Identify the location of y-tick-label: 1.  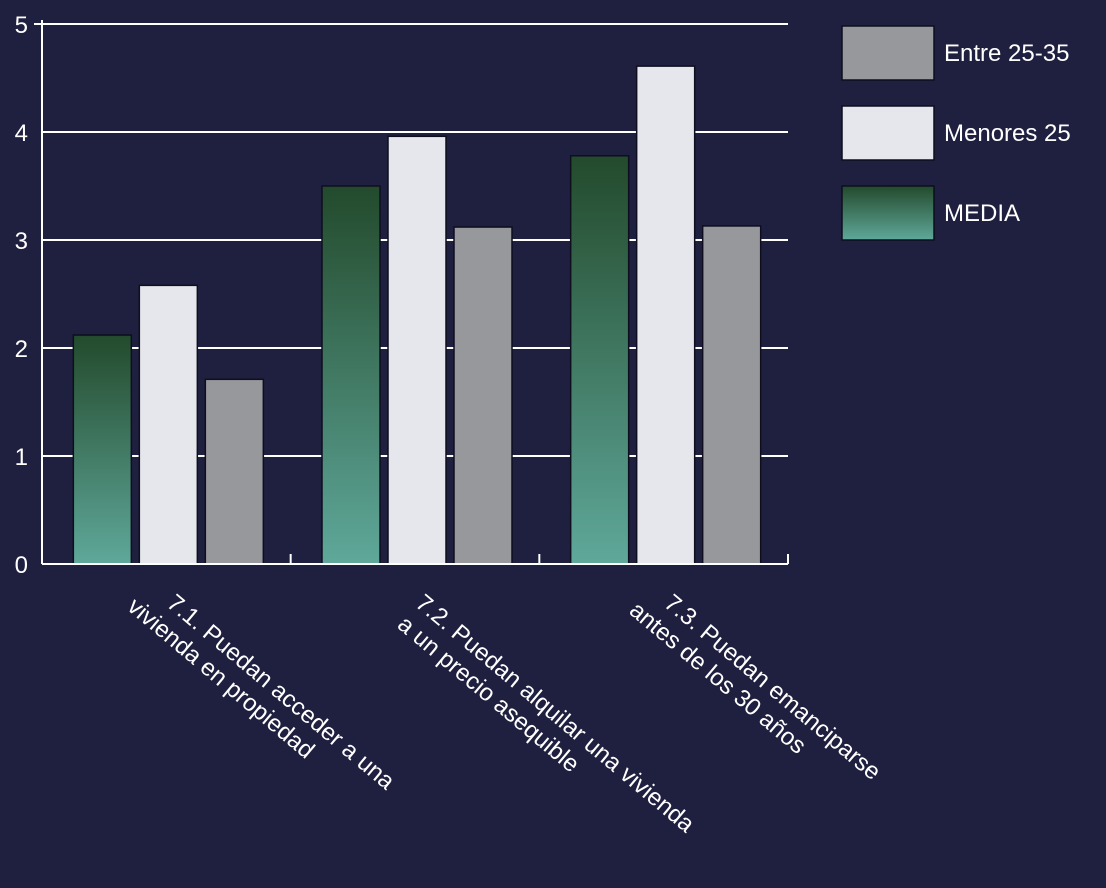
(21, 457).